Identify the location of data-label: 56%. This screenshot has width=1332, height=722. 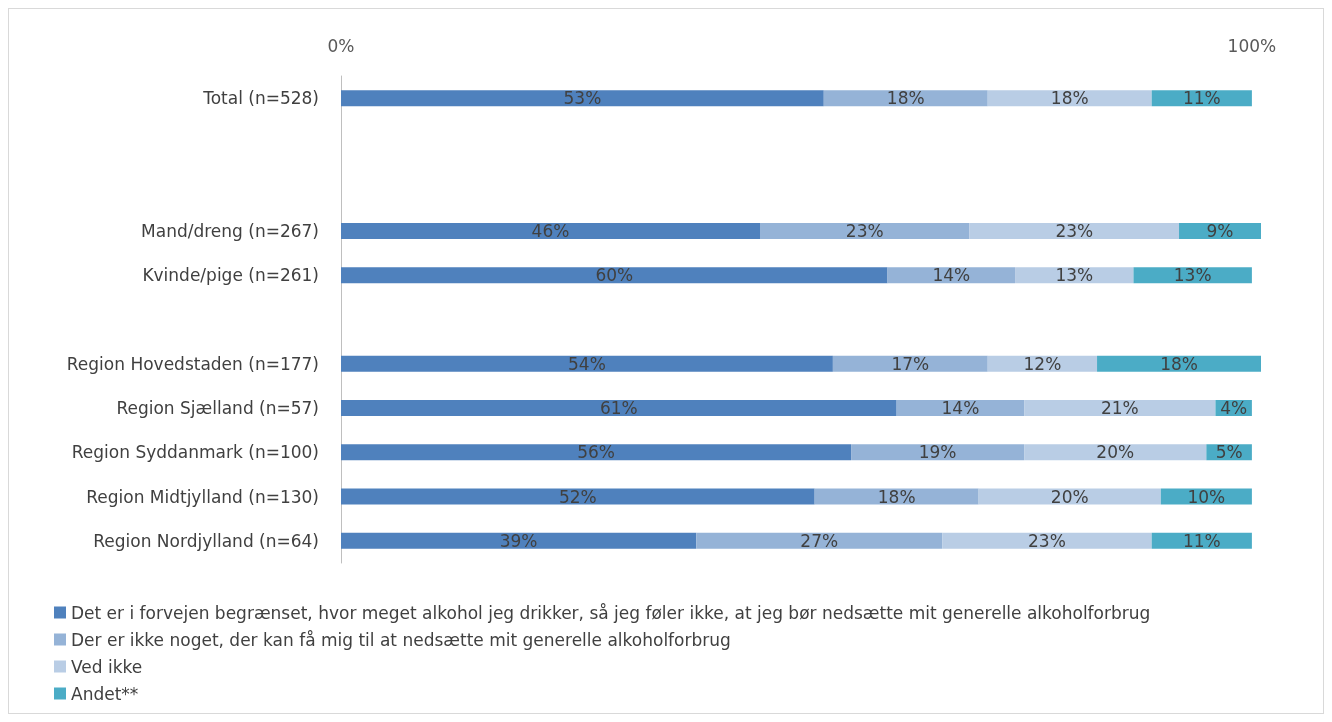
(596, 452).